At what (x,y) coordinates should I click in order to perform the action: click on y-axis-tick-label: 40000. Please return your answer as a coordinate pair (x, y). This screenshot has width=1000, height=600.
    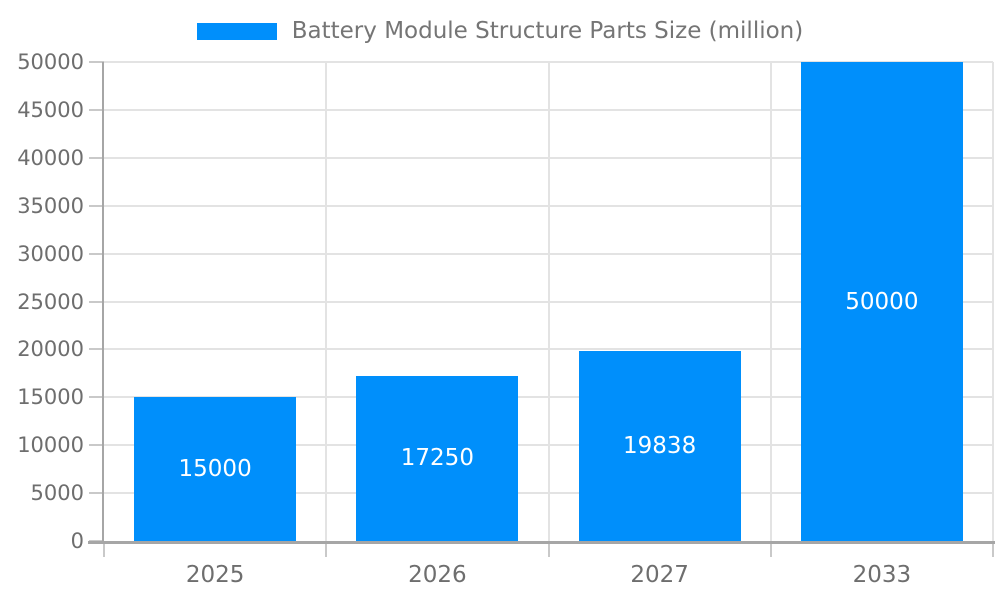
    Looking at the image, I should click on (50, 157).